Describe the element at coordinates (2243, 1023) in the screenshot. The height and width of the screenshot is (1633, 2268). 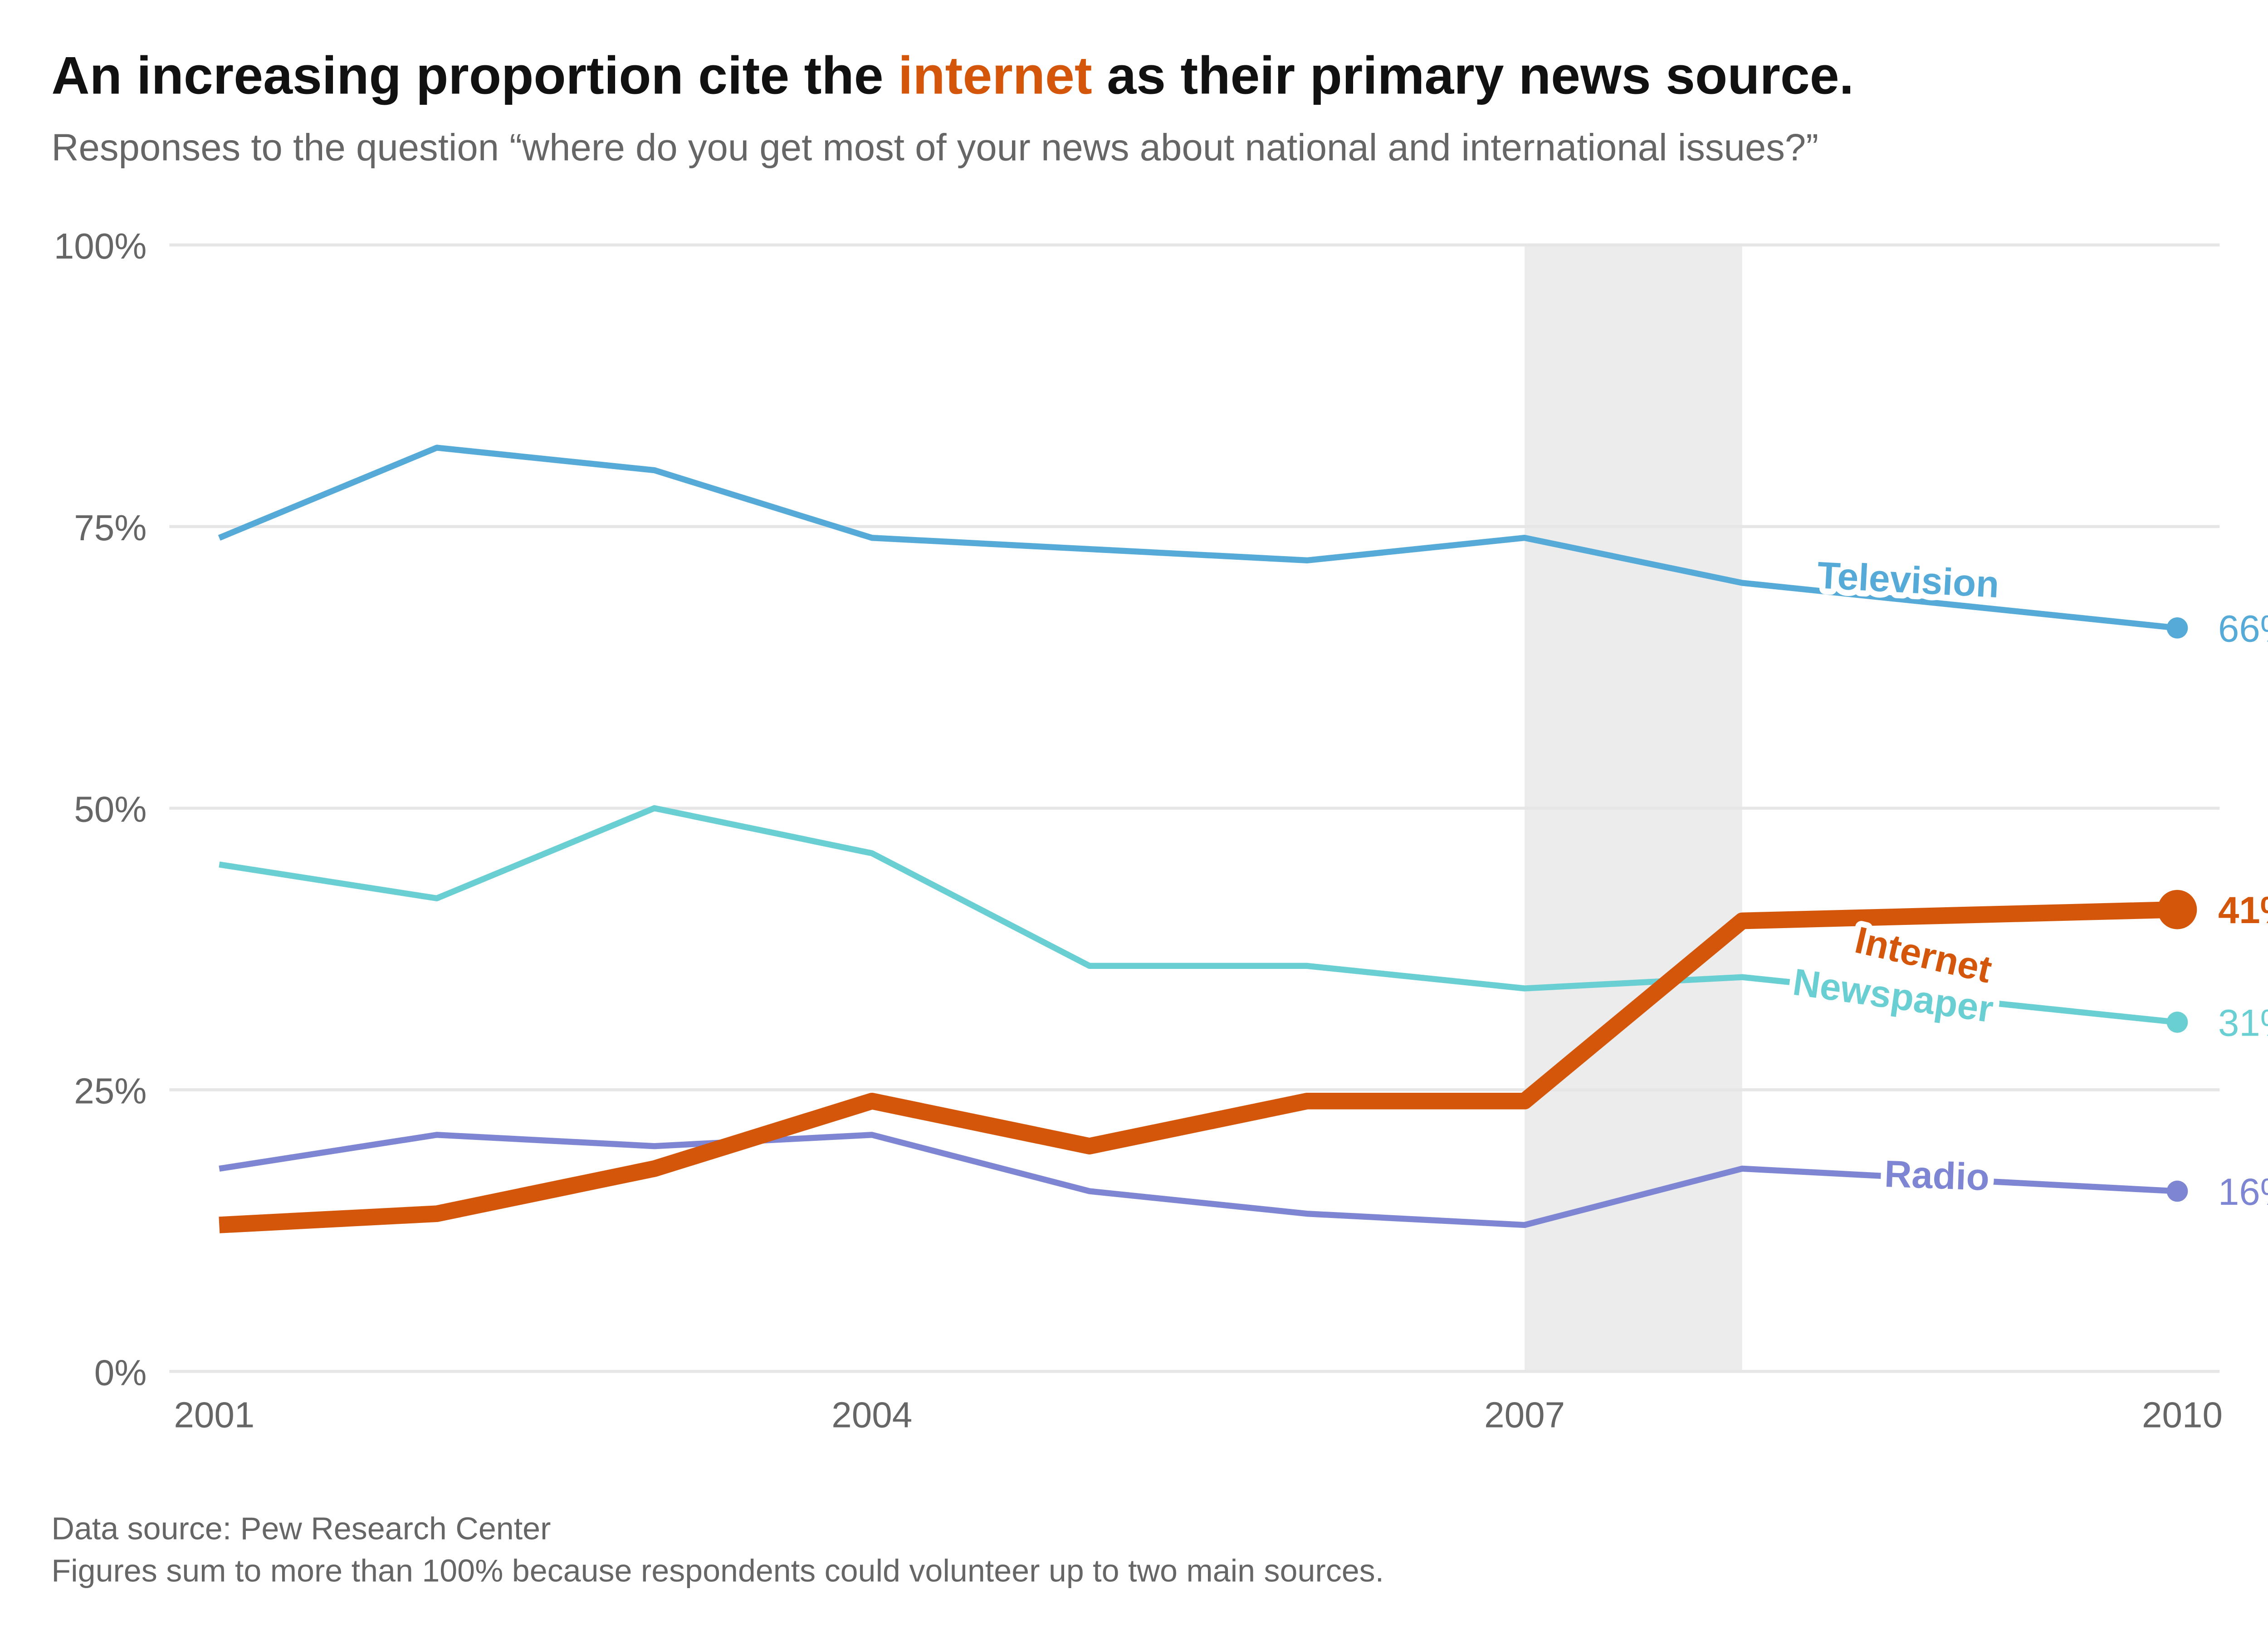
I see `end-value-label: 31%` at that location.